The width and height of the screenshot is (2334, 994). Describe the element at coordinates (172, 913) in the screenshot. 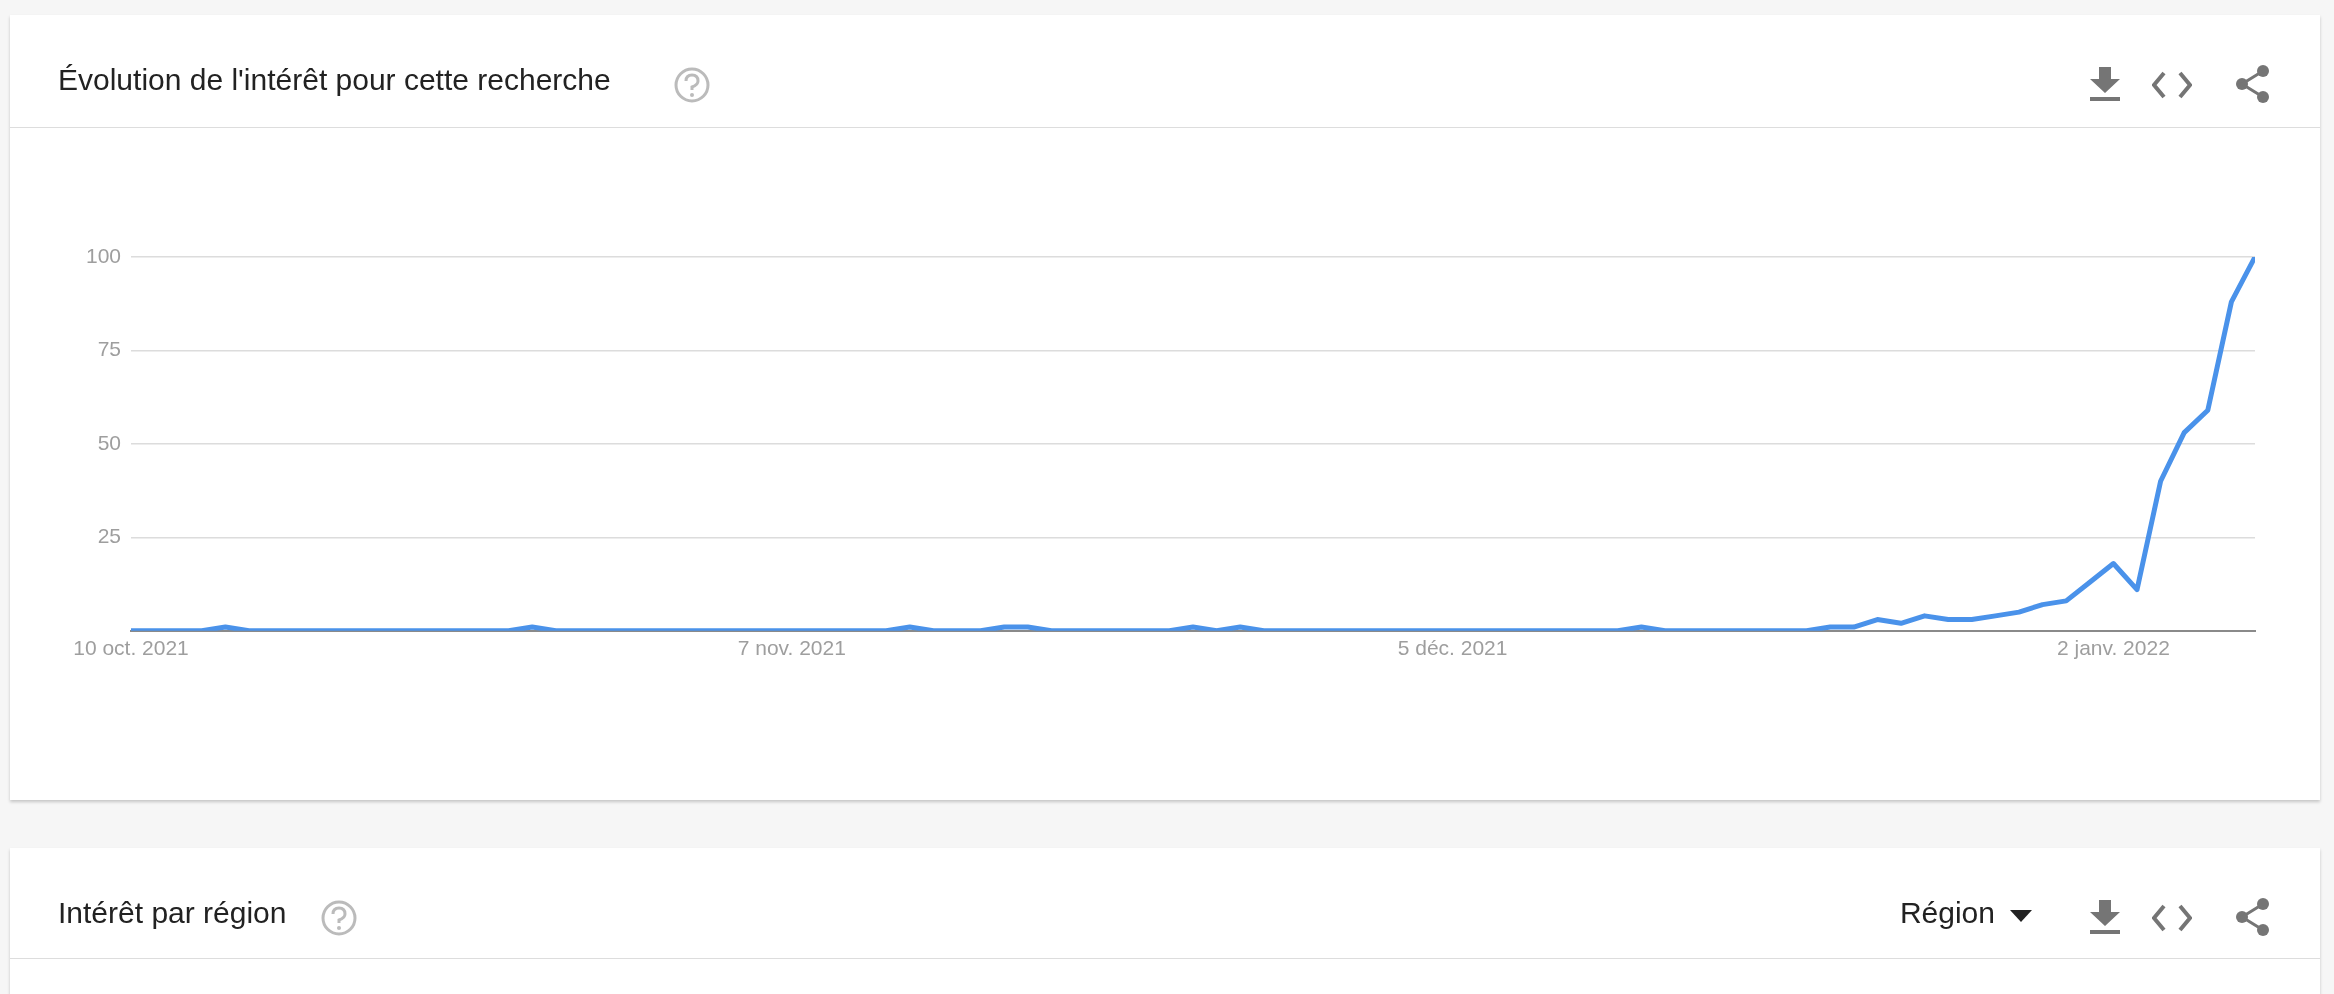

I see `text: Intérêt par région` at that location.